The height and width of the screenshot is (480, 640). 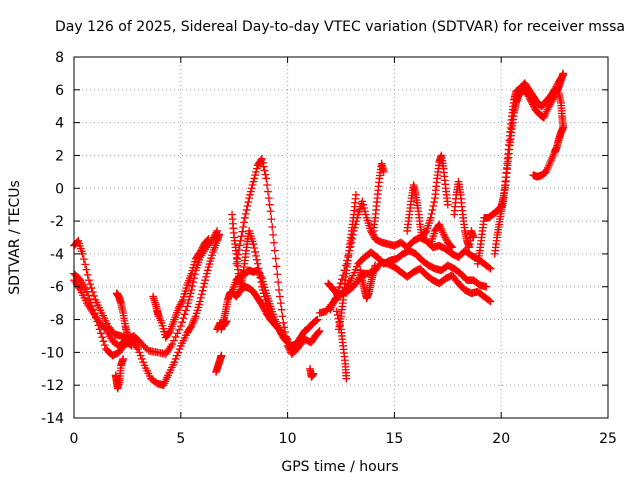 What do you see at coordinates (57, 288) in the screenshot?
I see `y-tick-label: -6` at bounding box center [57, 288].